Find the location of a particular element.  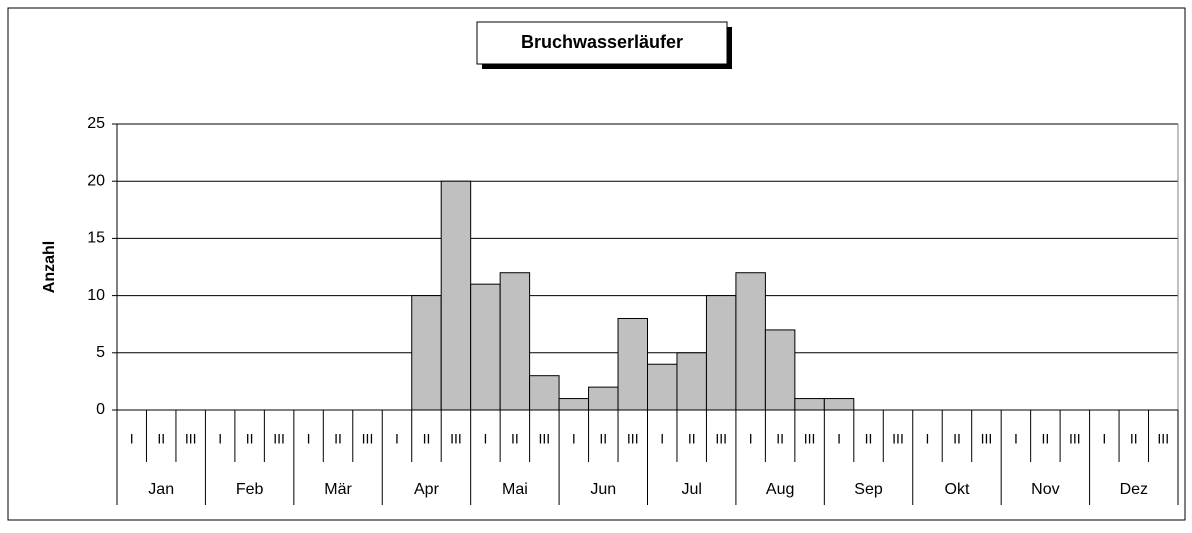

month-label: Jun is located at coordinates (603, 489).